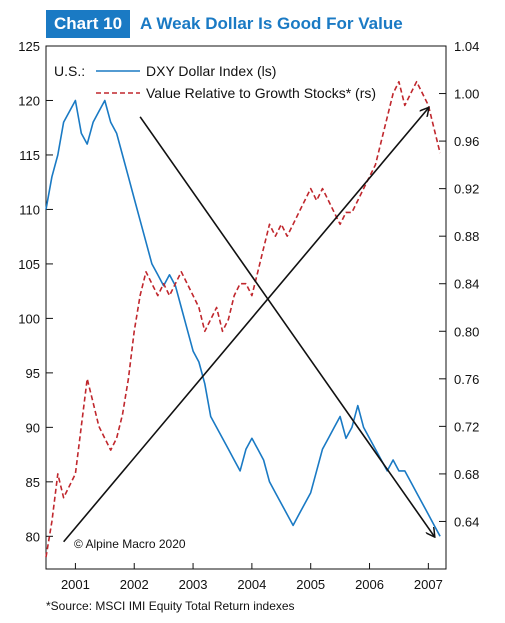 This screenshot has height=623, width=505. I want to click on x-tick-label: 2005, so click(310, 584).